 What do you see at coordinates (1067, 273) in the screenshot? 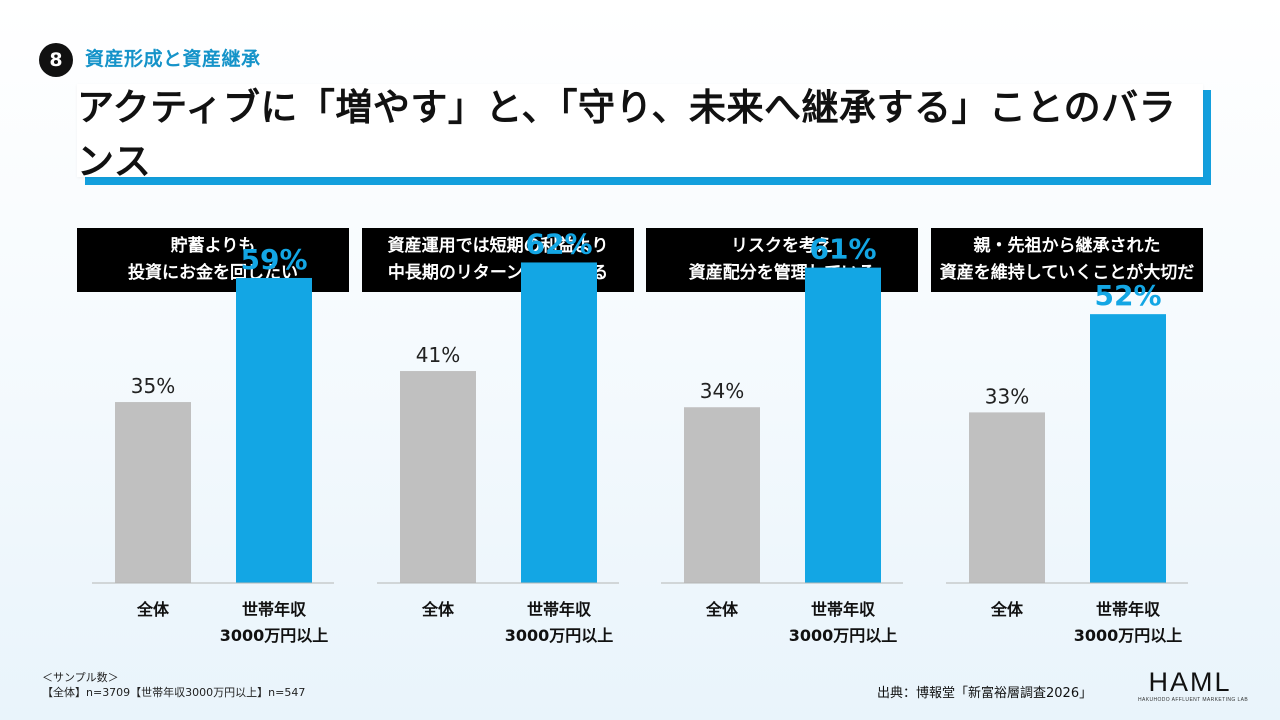
I see `panel-title-line-2: 資産を維持していくことが大切だ` at bounding box center [1067, 273].